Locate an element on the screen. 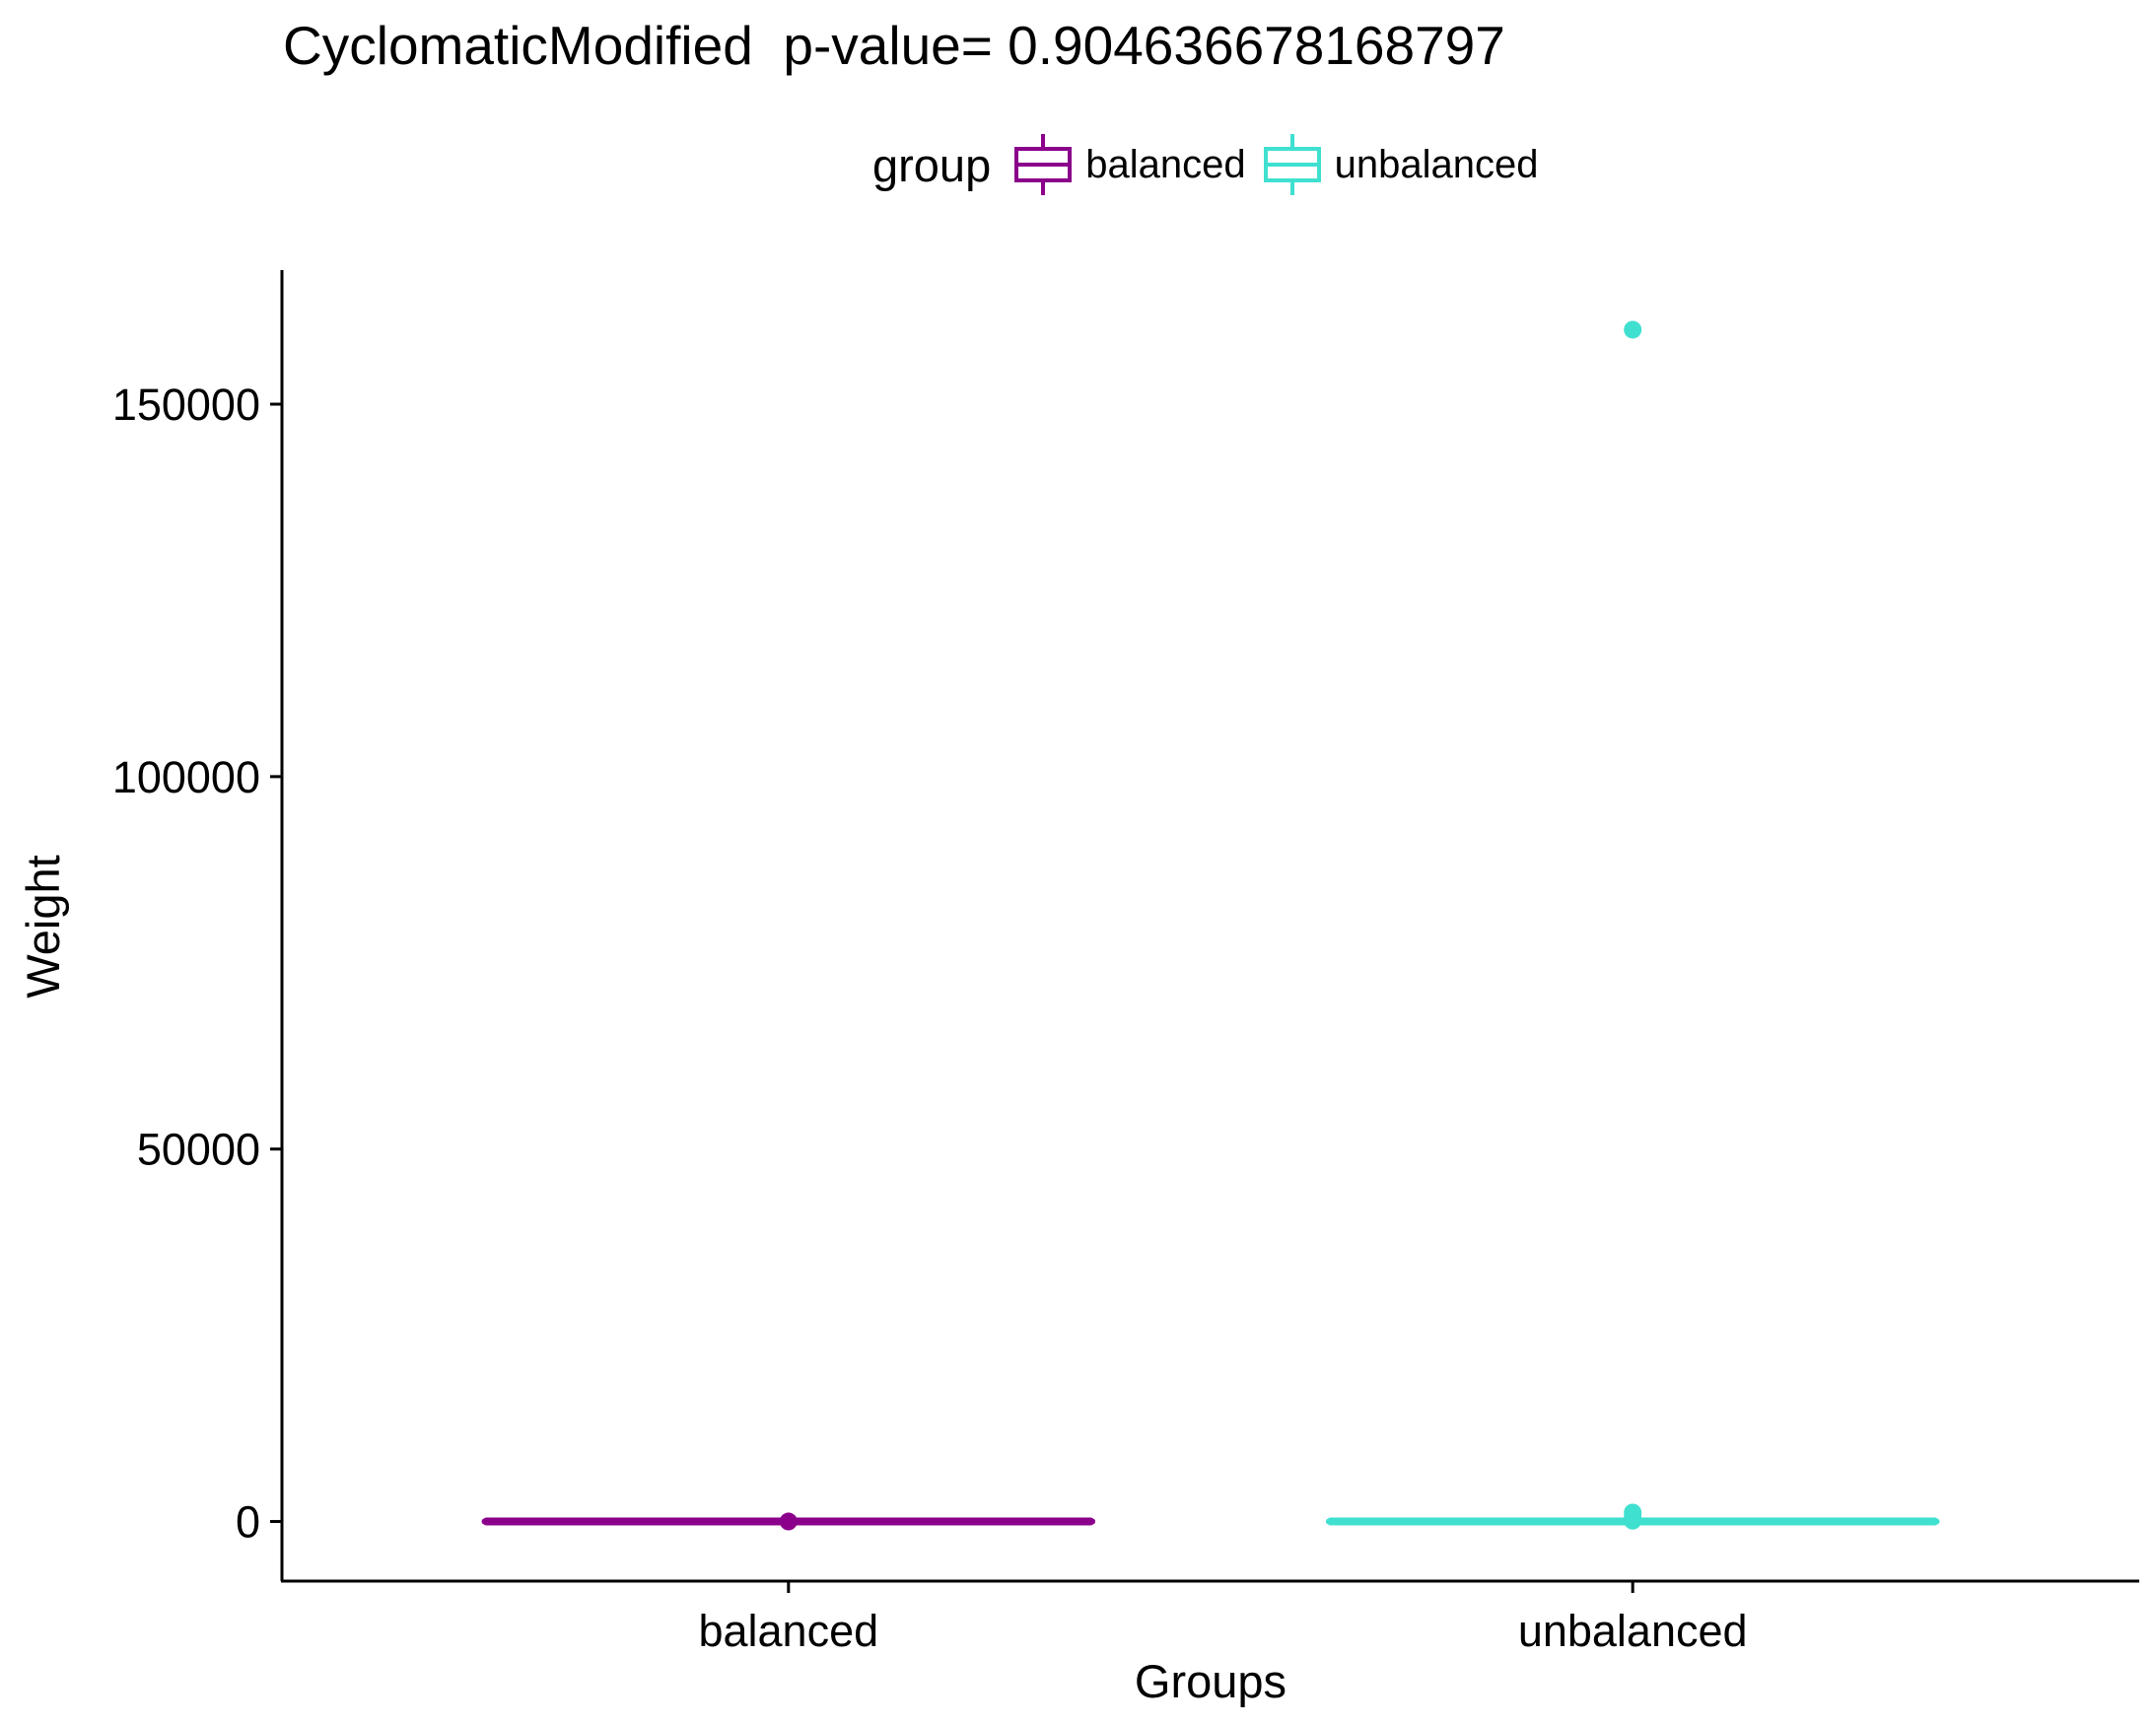  legend-key-unbalanced is located at coordinates (1292, 165).